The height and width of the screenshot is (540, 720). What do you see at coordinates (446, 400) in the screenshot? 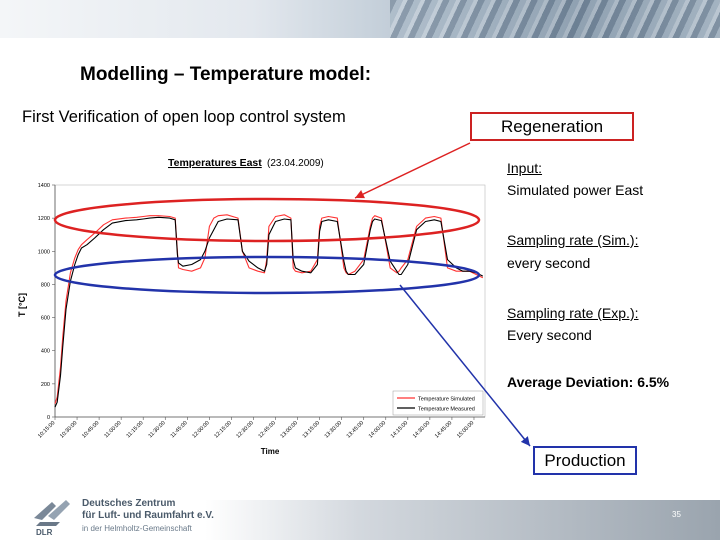
I see `legend-label-simulated: Temperature Simulated` at bounding box center [446, 400].